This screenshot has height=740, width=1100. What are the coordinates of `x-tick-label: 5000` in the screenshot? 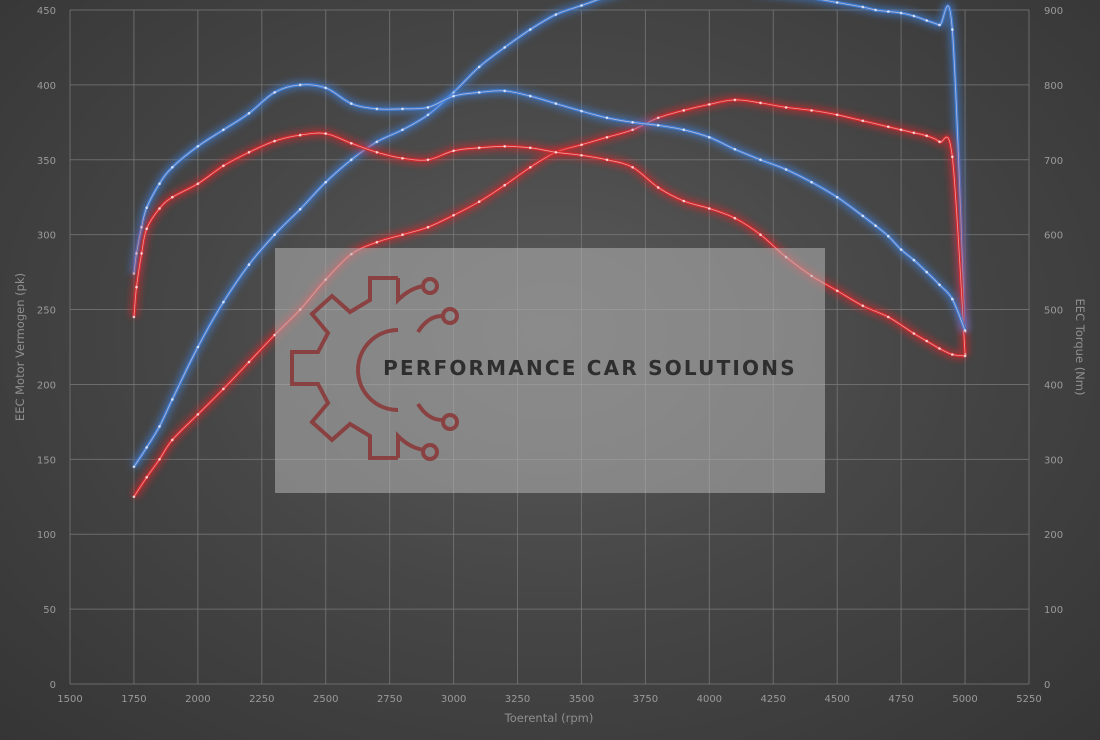 It's located at (964, 699).